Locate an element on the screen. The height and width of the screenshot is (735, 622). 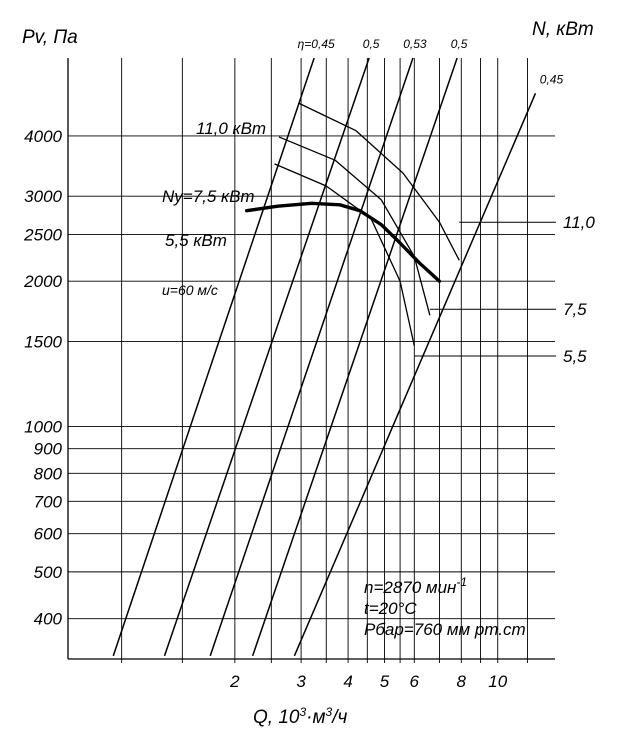
pressure-curve-layer: u=60 м/с is located at coordinates (302, 249).